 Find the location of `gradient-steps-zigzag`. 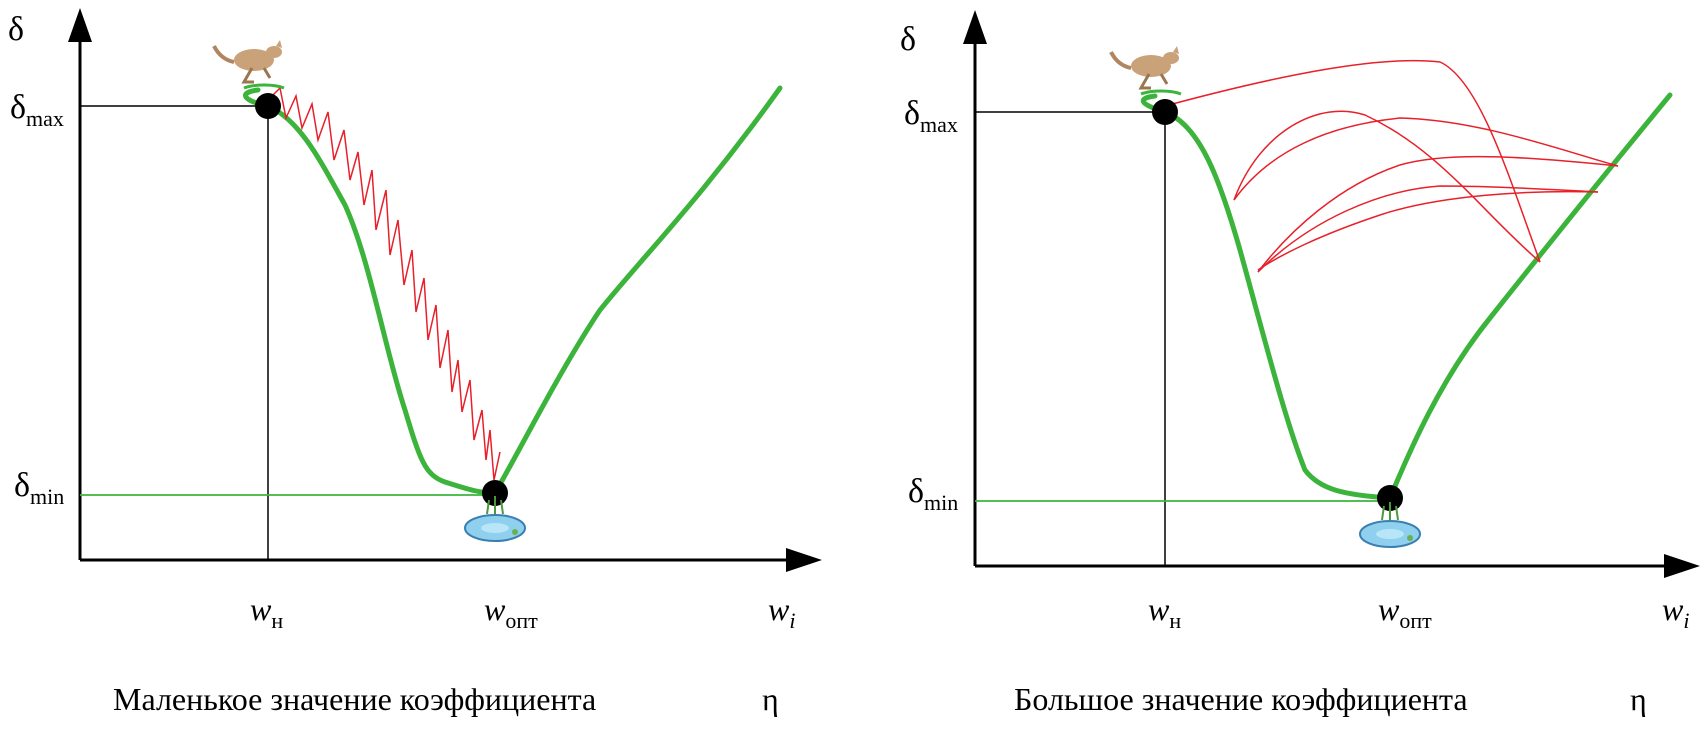

gradient-steps-zigzag is located at coordinates (384, 283).